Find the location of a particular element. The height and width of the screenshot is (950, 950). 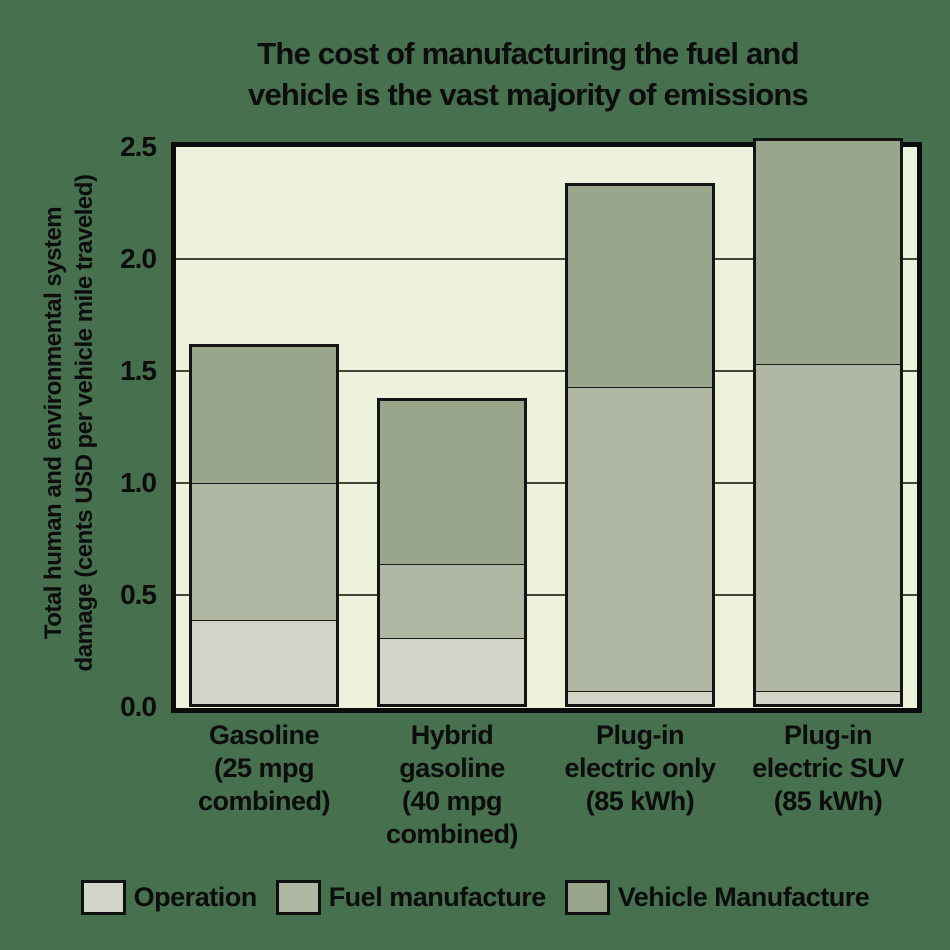

legend-item-fuel-manufacture: Fuel manufacture is located at coordinates (411, 897).